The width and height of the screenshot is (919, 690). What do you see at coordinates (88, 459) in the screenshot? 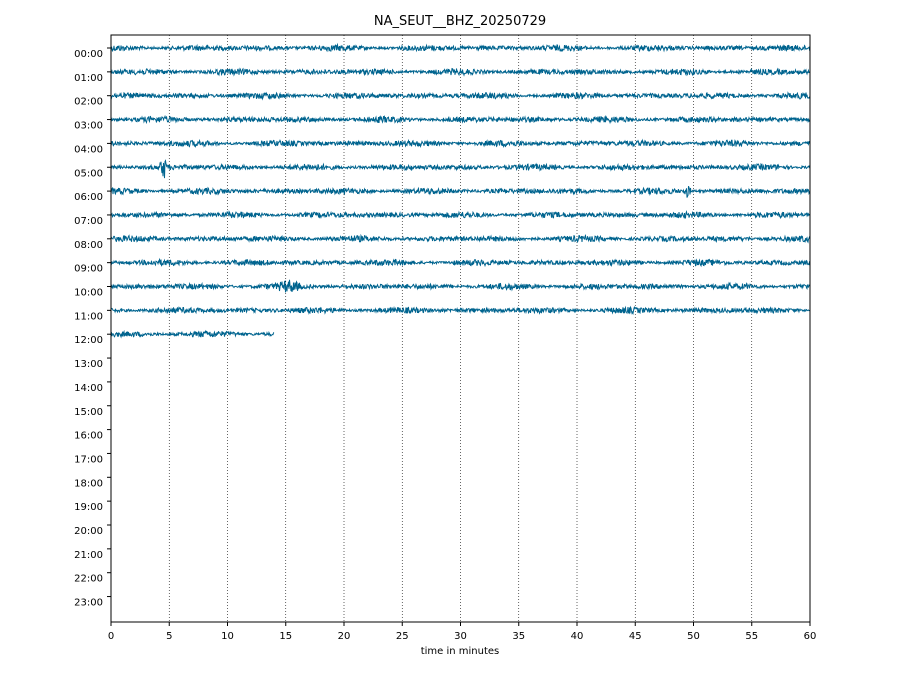
I see `y-tick-label: 17:00` at bounding box center [88, 459].